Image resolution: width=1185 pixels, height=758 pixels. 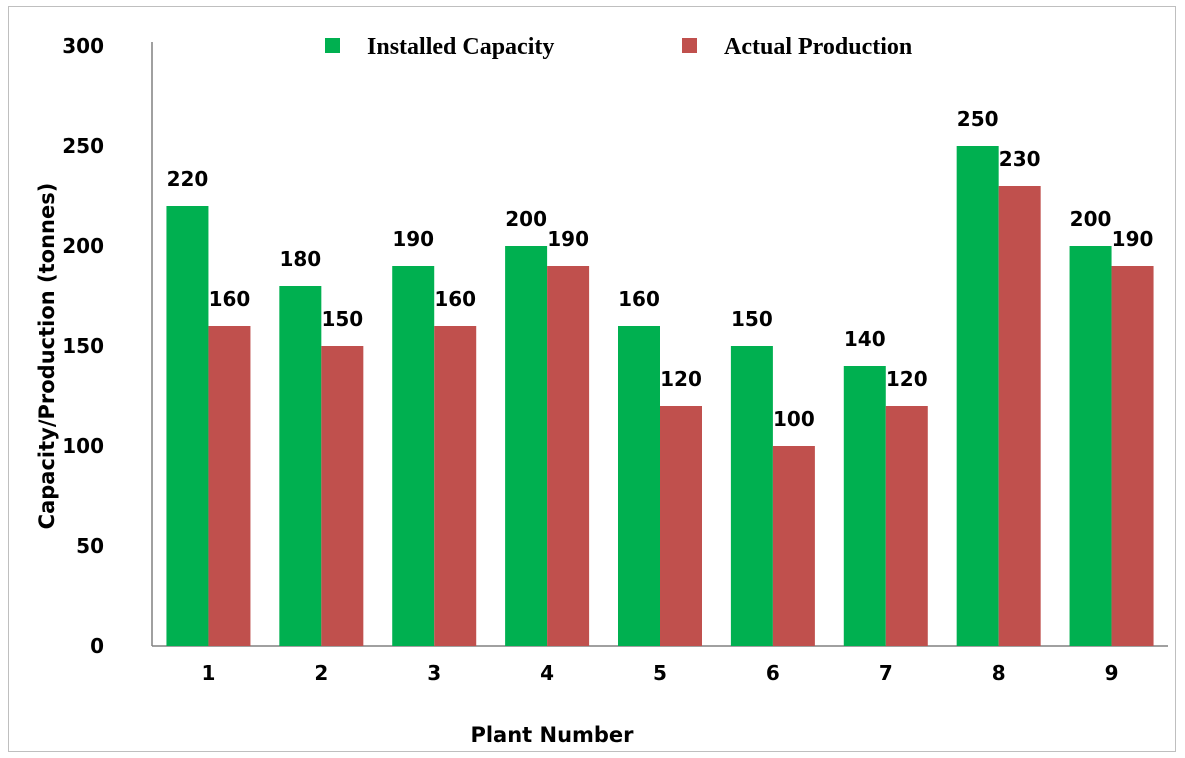 I want to click on x-tick-label: 2, so click(x=321, y=673).